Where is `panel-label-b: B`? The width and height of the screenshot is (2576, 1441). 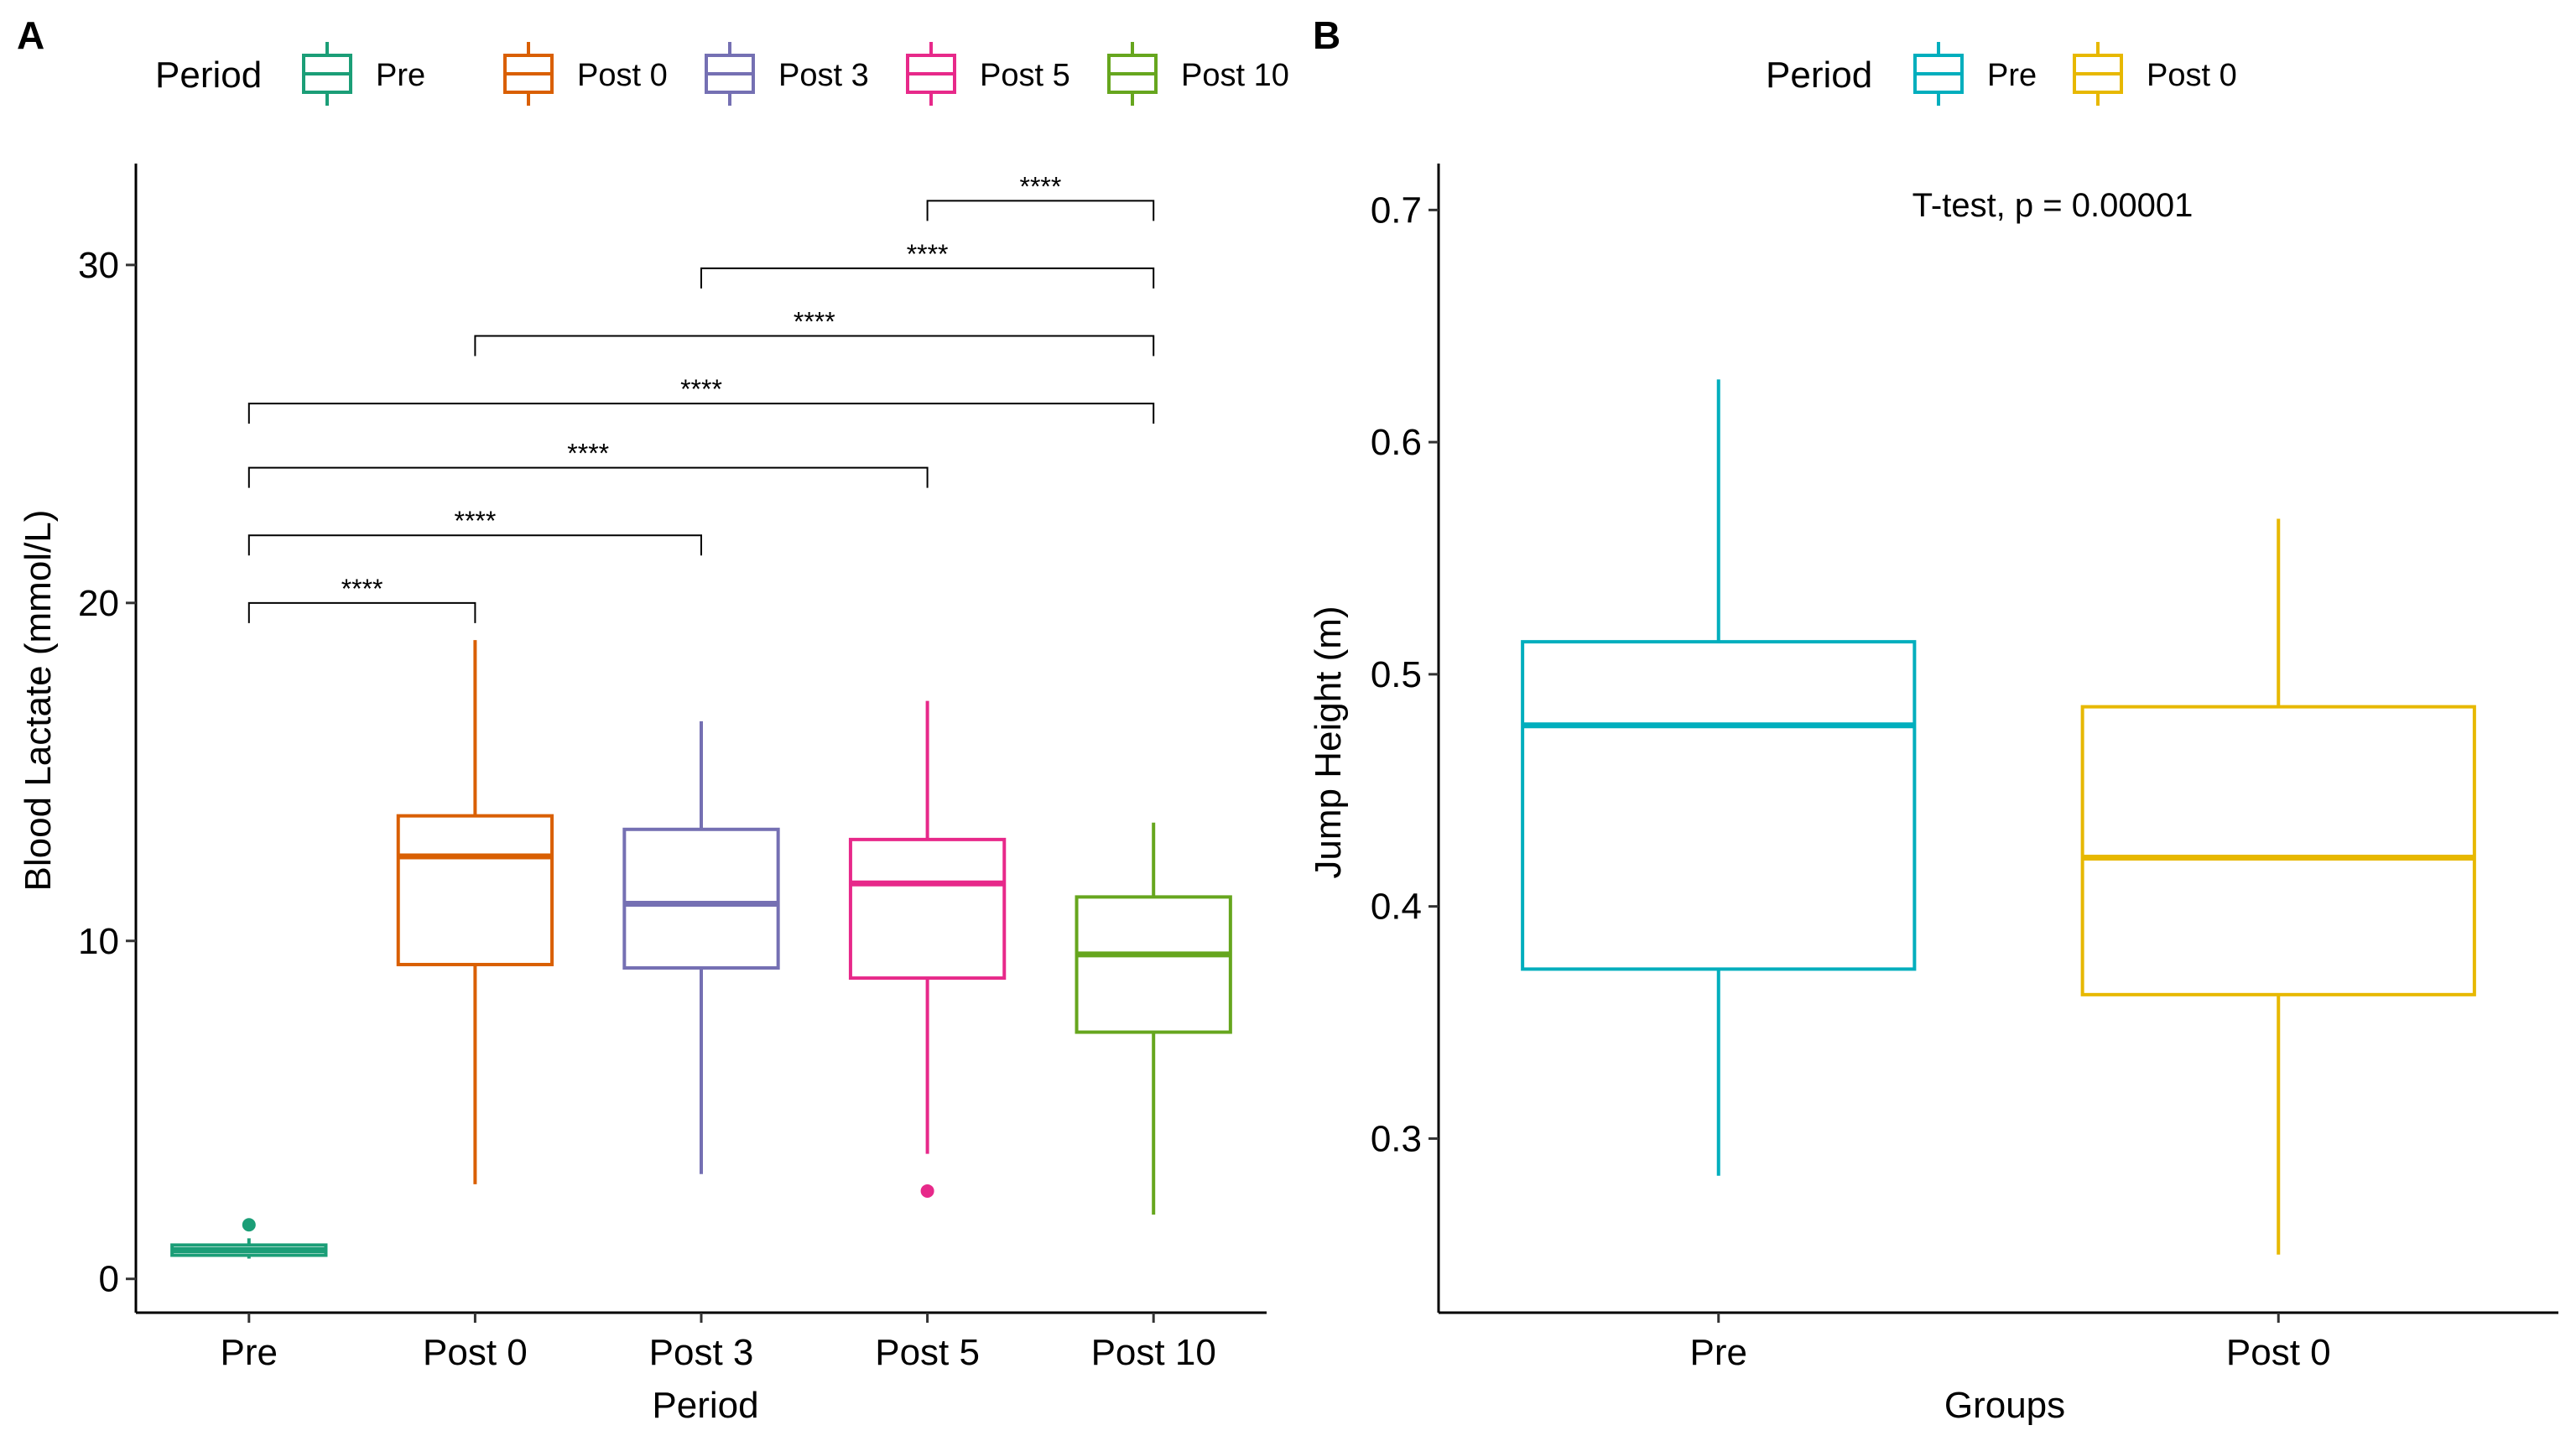
panel-label-b: B is located at coordinates (1326, 35).